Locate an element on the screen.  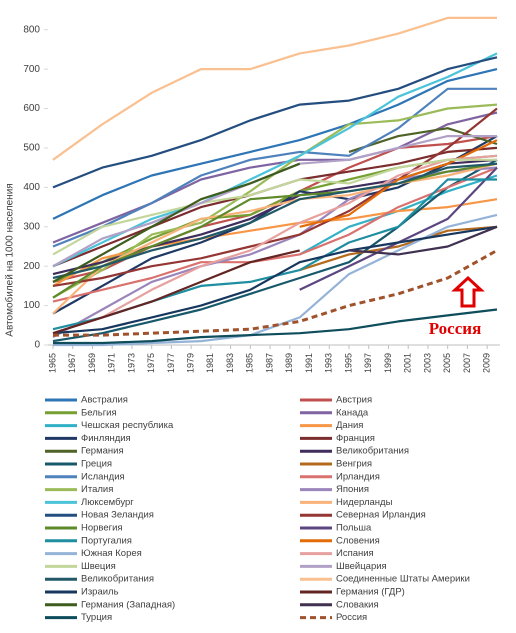
legend-label: Финляндия is located at coordinates (106, 438).